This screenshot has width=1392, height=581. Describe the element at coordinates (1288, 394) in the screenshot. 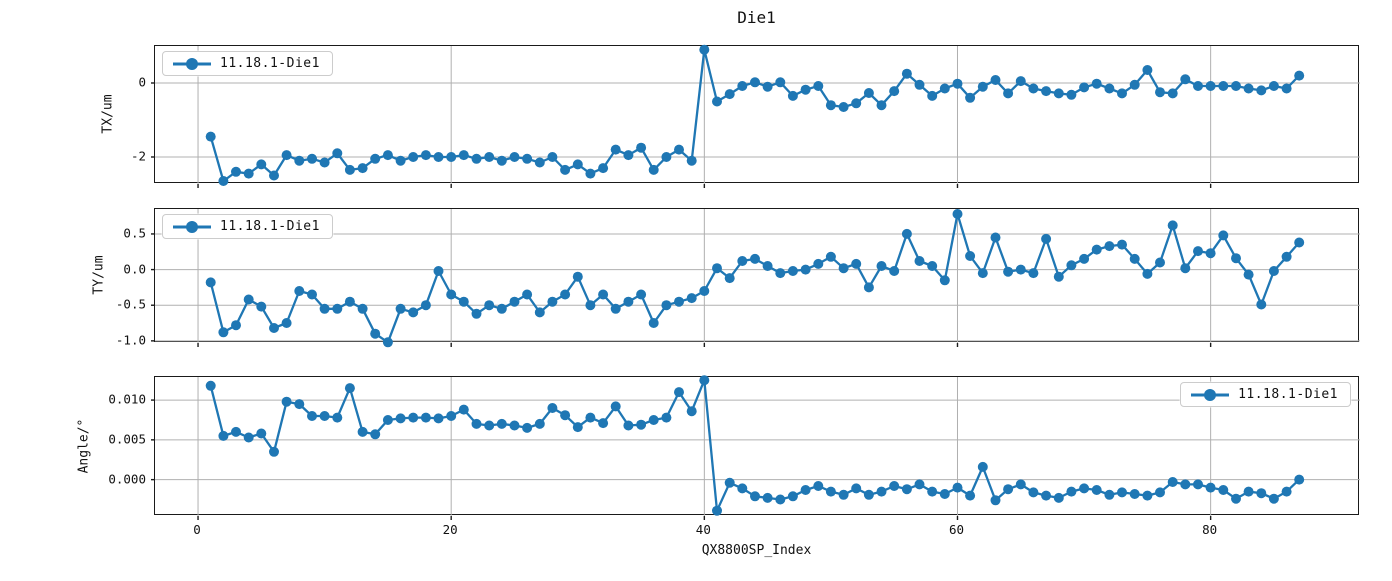

I see `legend-label: 11.18.1-Die1` at that location.